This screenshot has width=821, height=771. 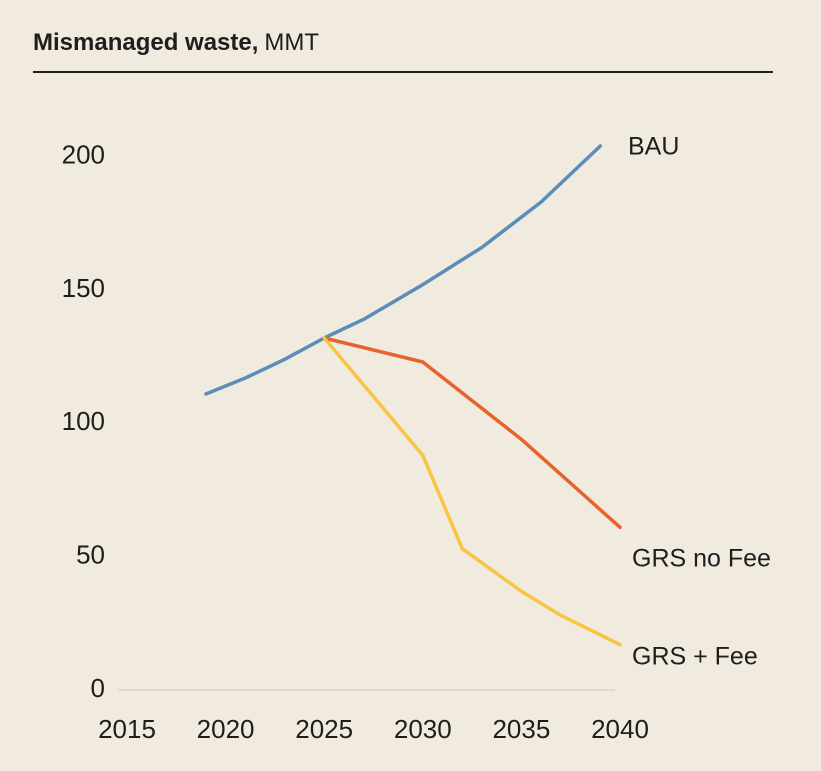 What do you see at coordinates (98, 688) in the screenshot?
I see `y-tick-label: 0` at bounding box center [98, 688].